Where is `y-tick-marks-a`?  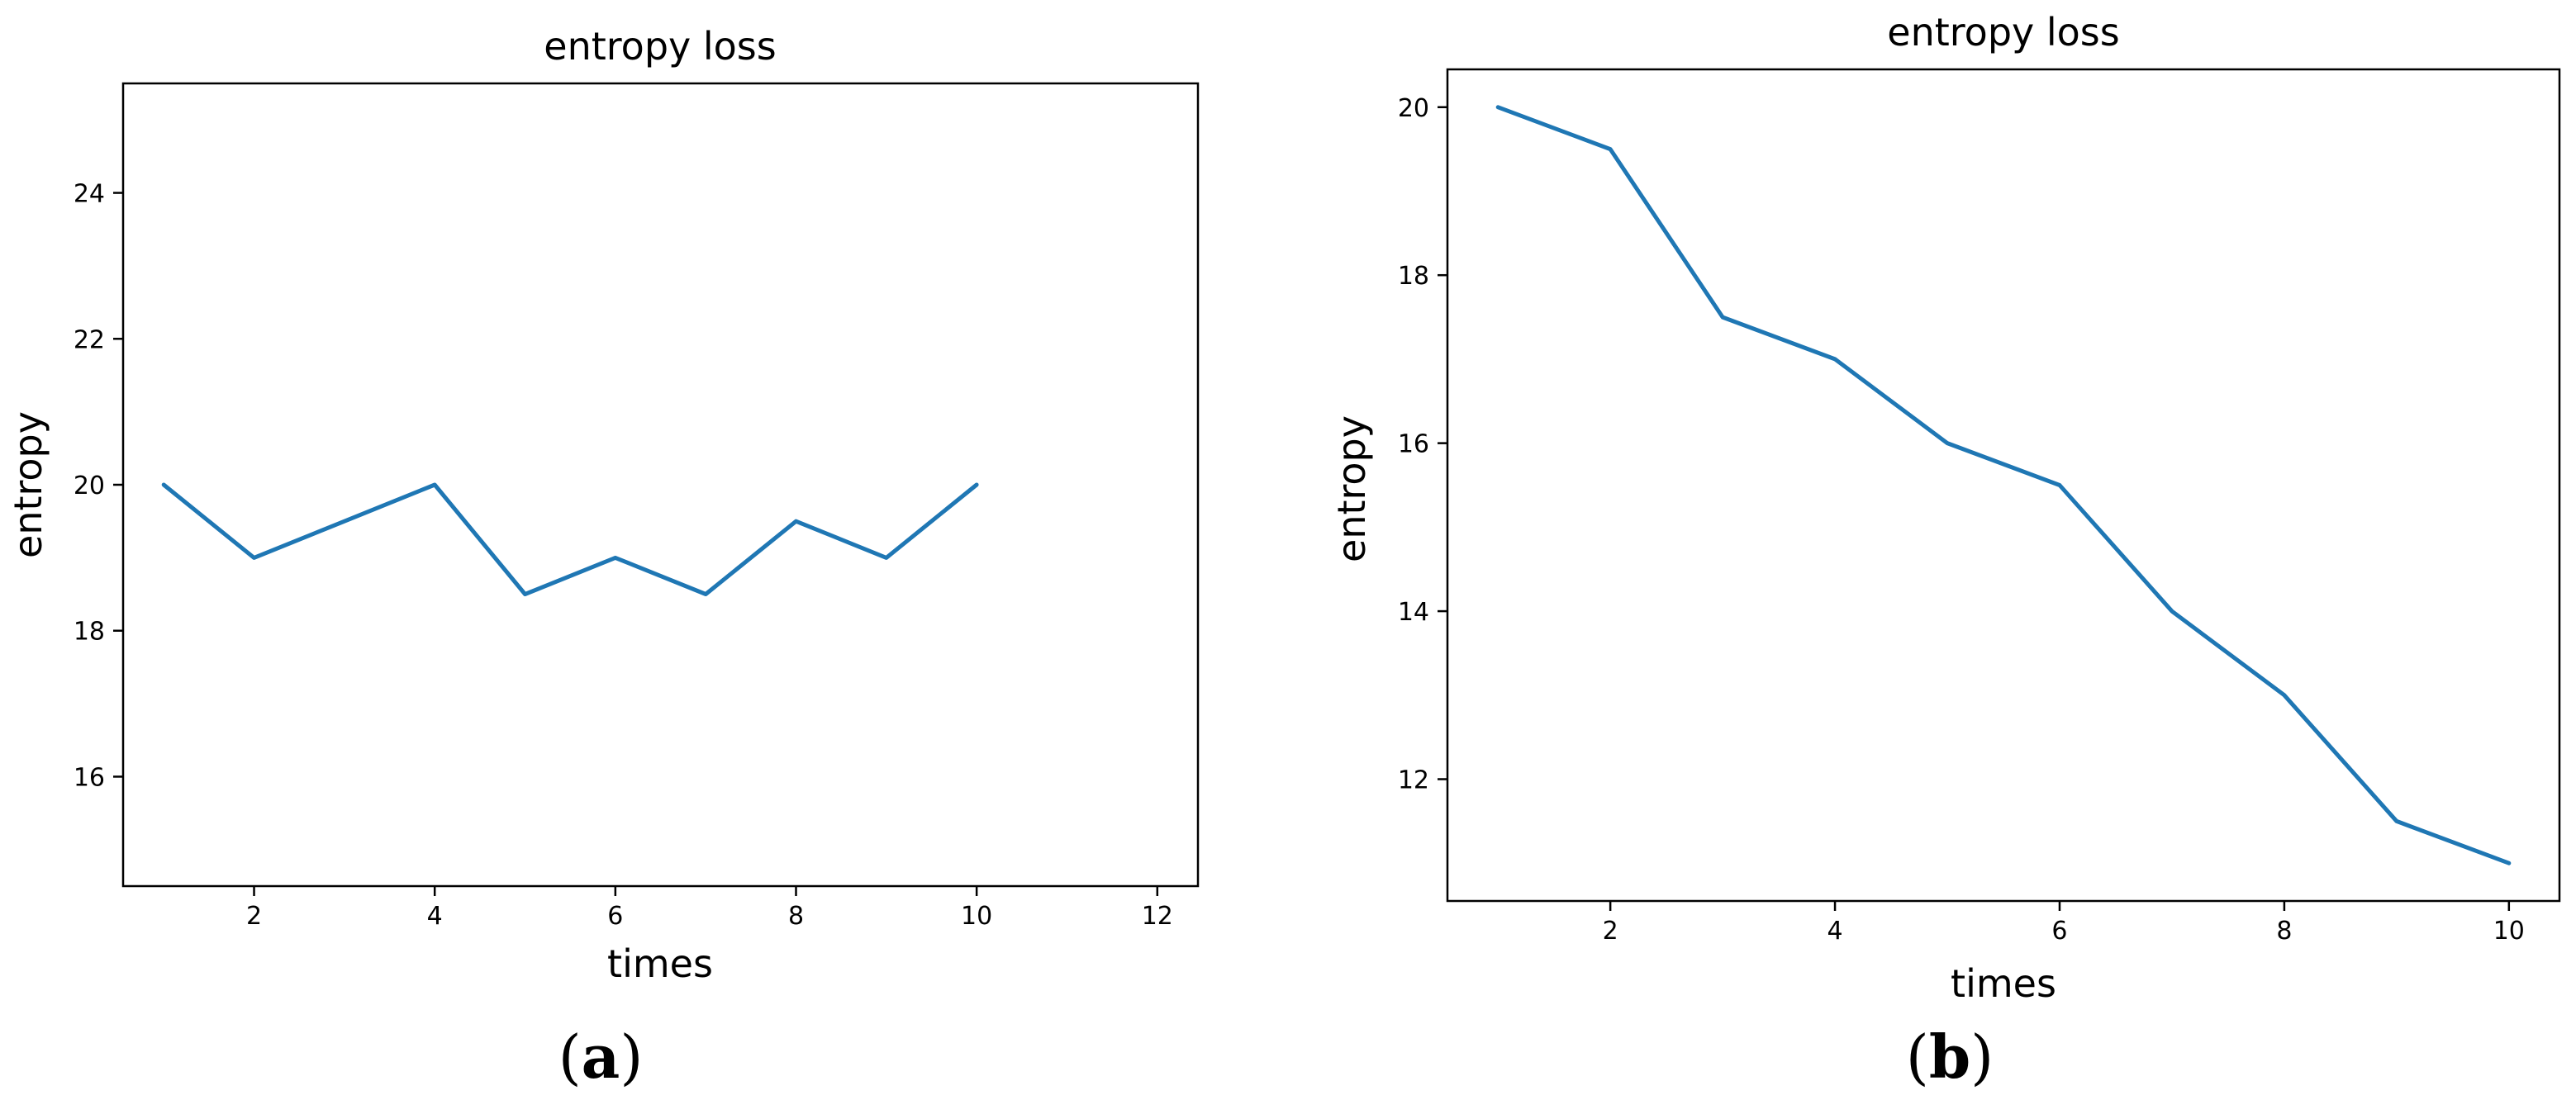 y-tick-marks-a is located at coordinates (118, 485).